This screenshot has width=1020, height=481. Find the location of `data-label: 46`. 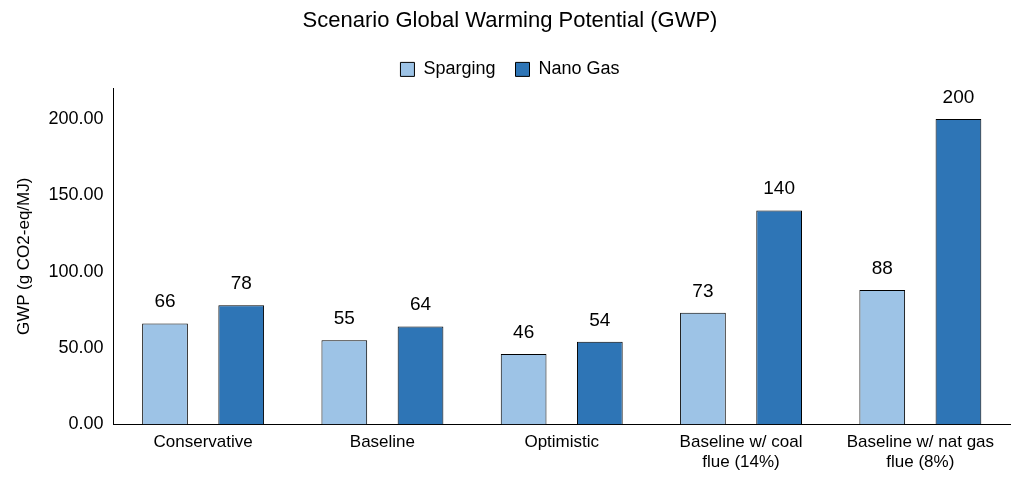

data-label: 46 is located at coordinates (524, 331).